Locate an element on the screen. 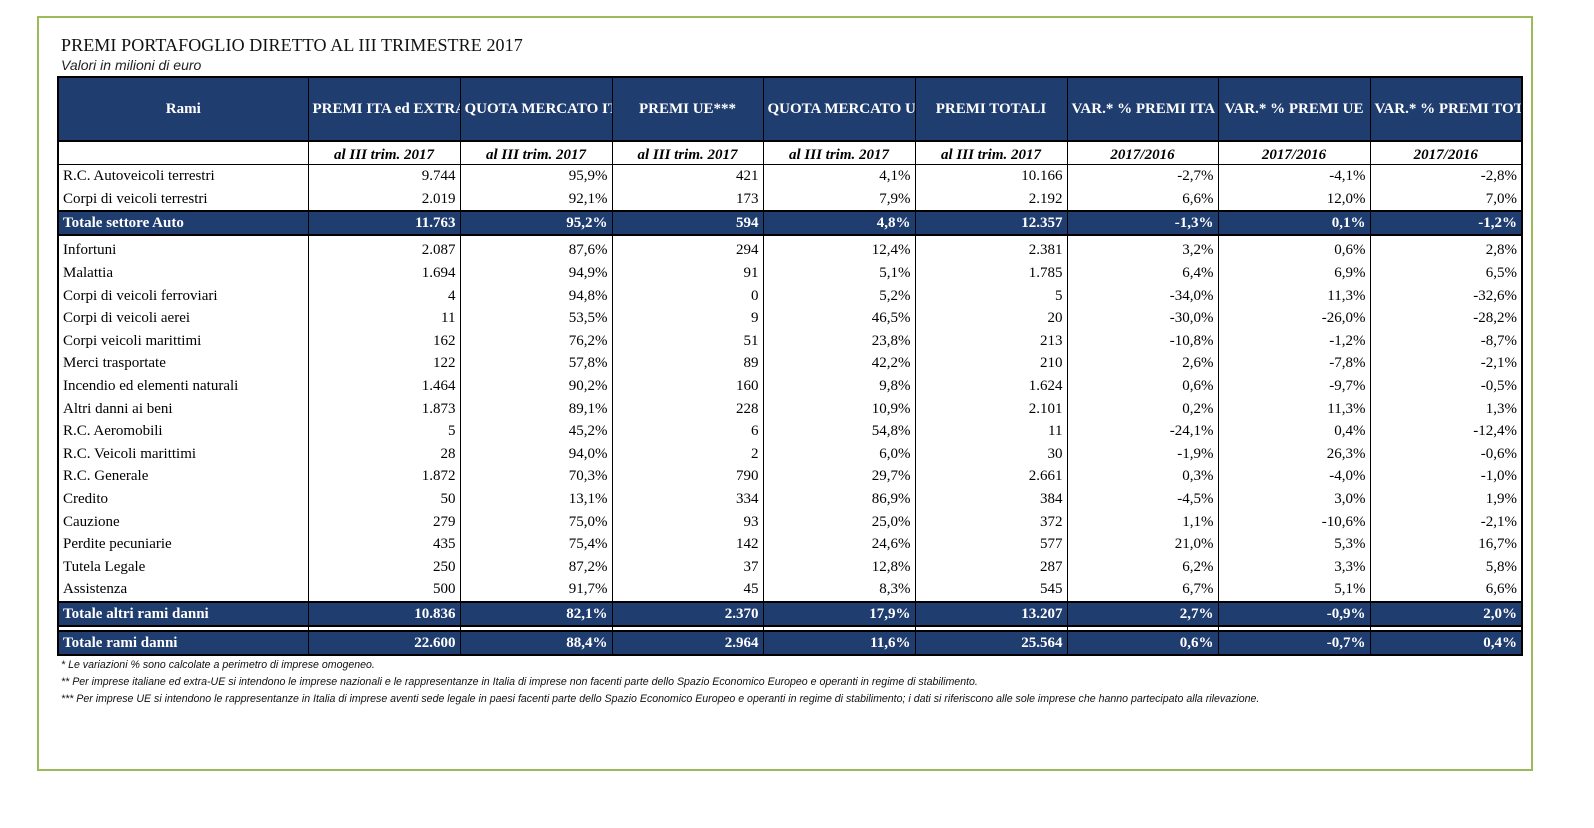 This screenshot has height=828, width=1594. table-cell: 16,7% is located at coordinates (1446, 544).